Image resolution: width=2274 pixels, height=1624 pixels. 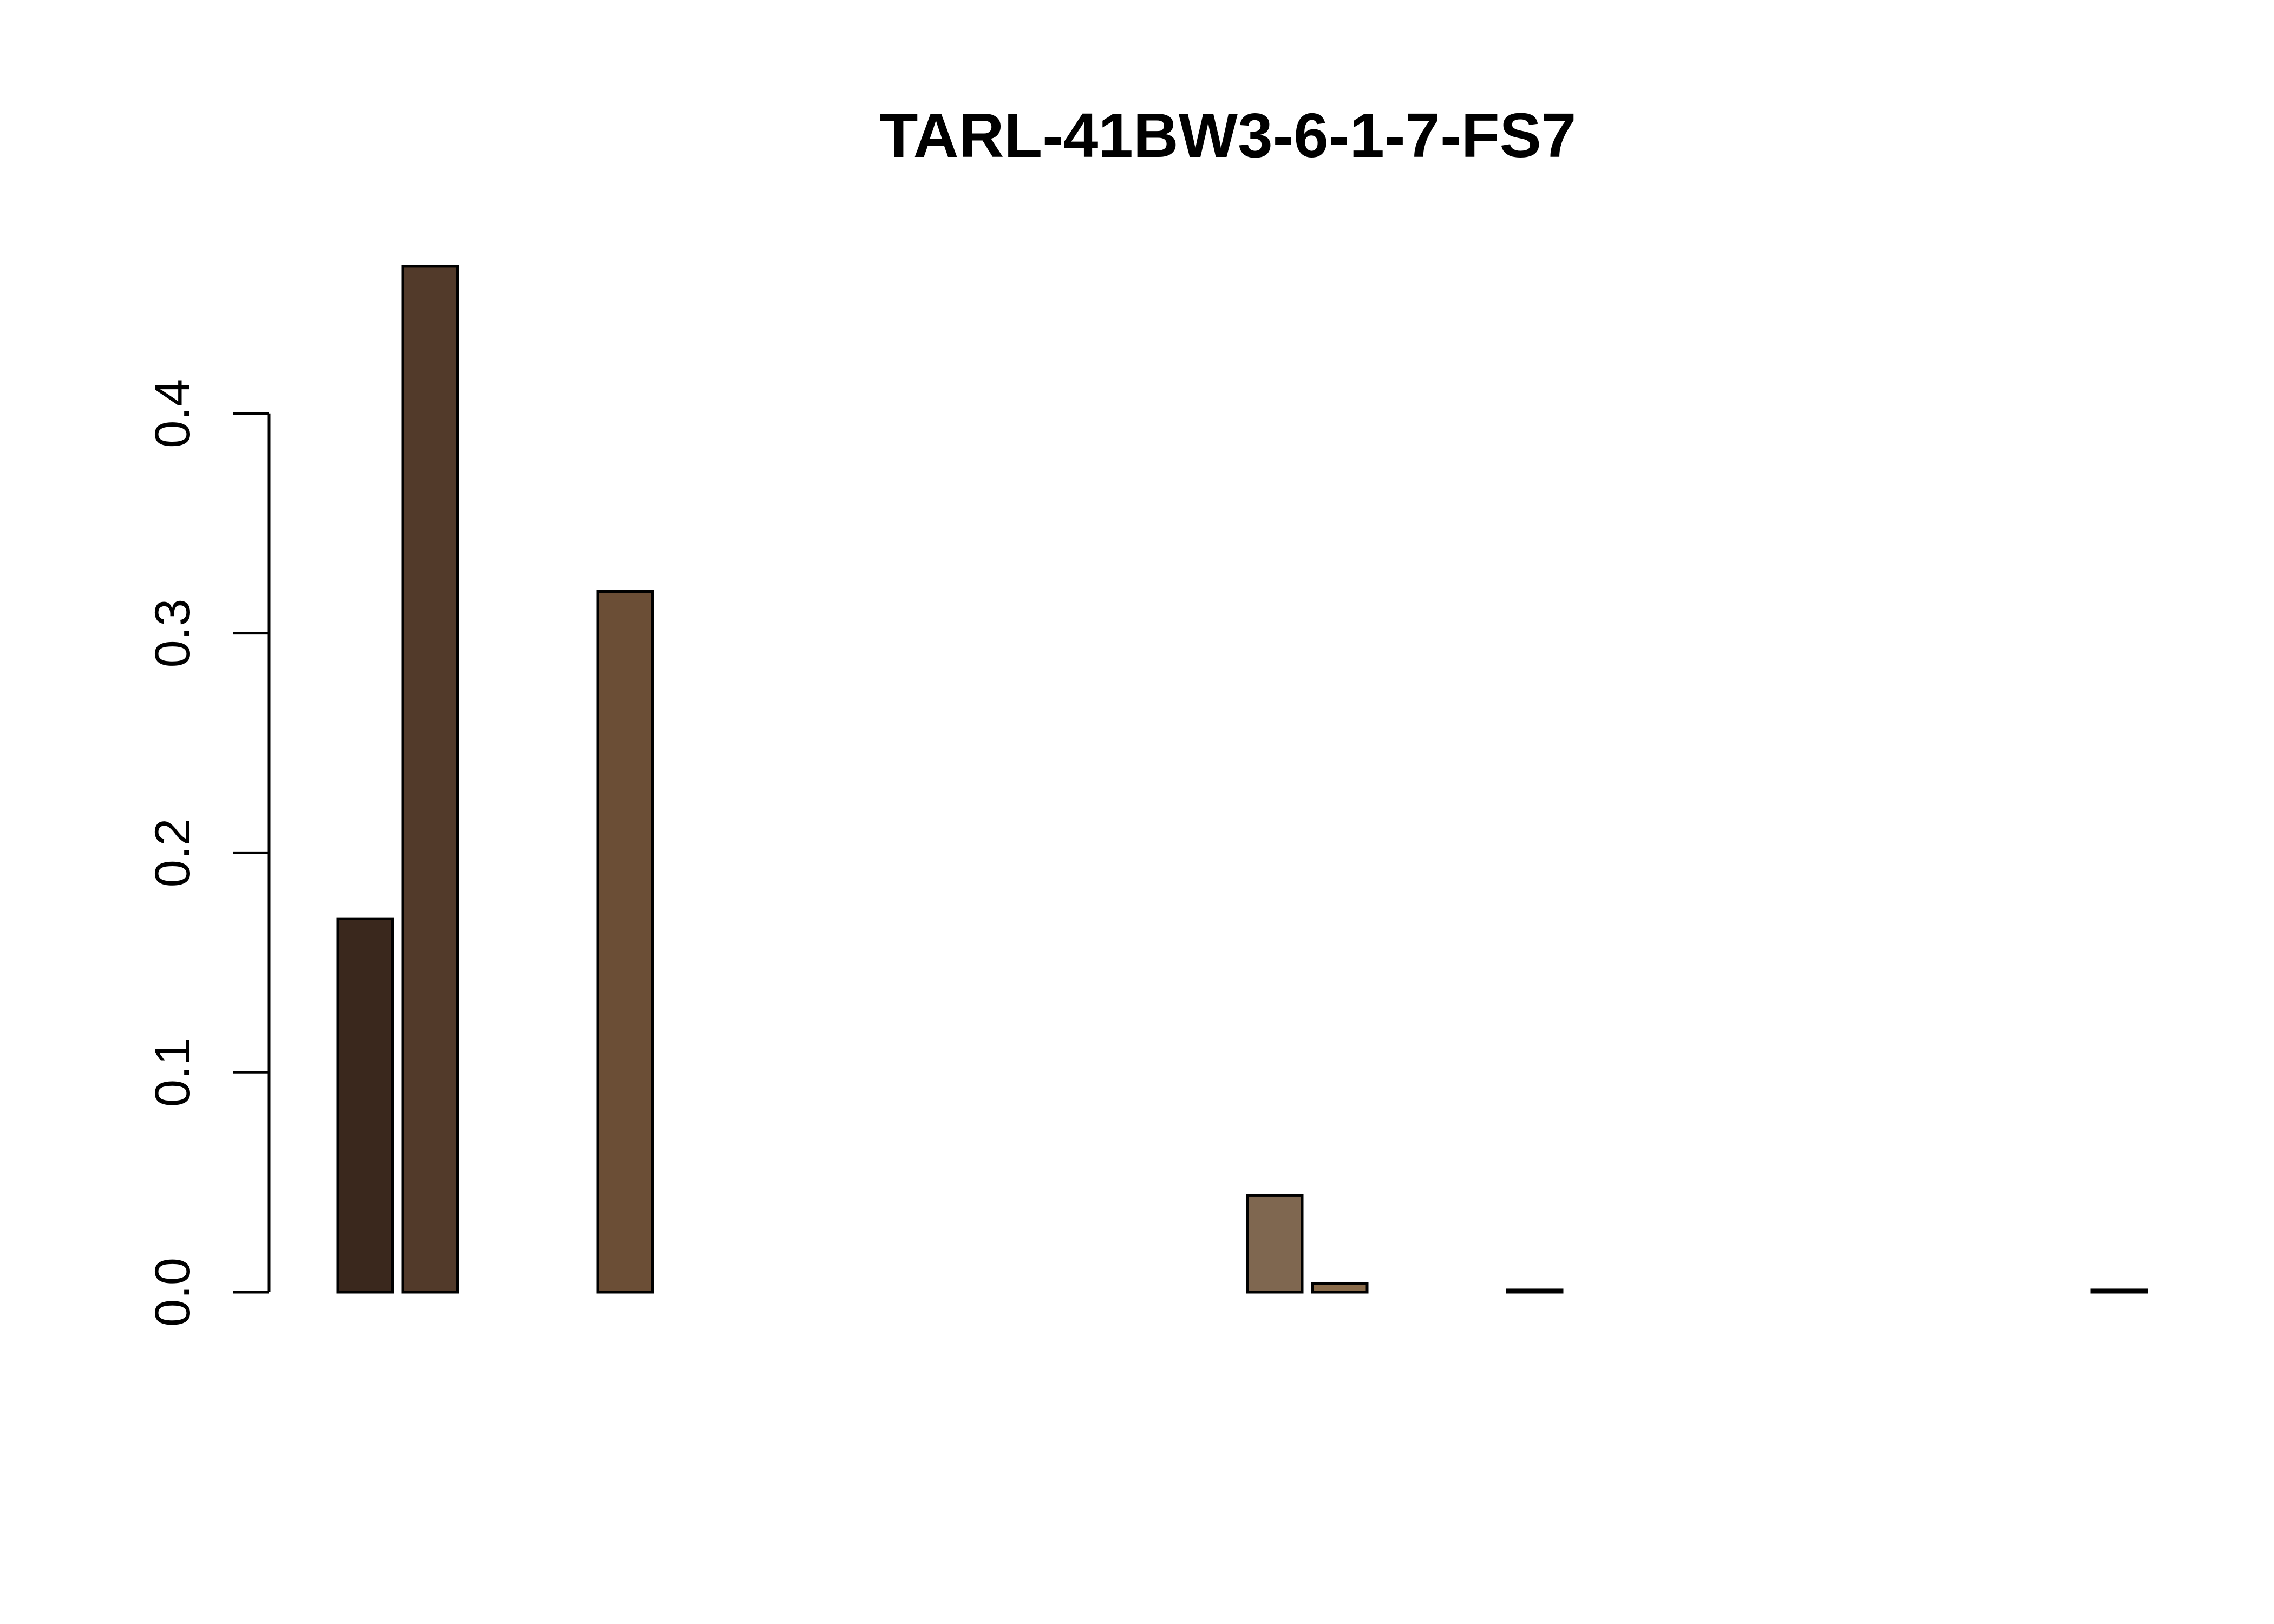 What do you see at coordinates (172, 1292) in the screenshot?
I see `y-tick-label: 0.0` at bounding box center [172, 1292].